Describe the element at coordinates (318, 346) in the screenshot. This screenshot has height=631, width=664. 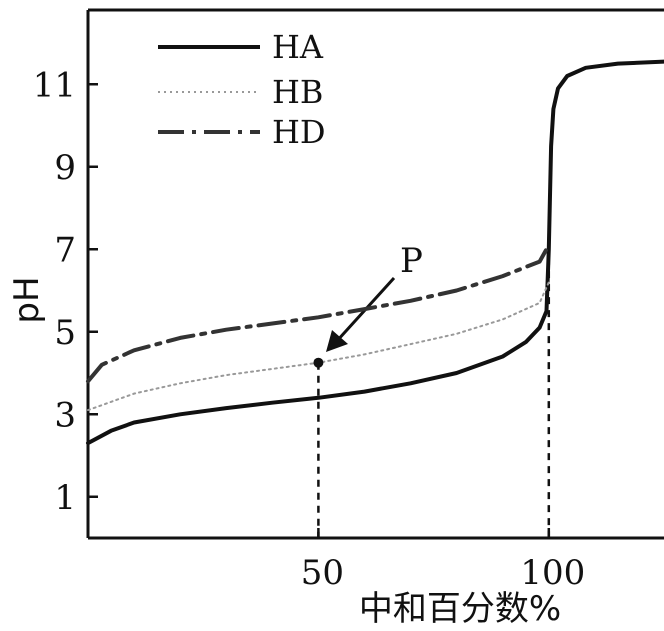
I see `series-line-hb` at that location.